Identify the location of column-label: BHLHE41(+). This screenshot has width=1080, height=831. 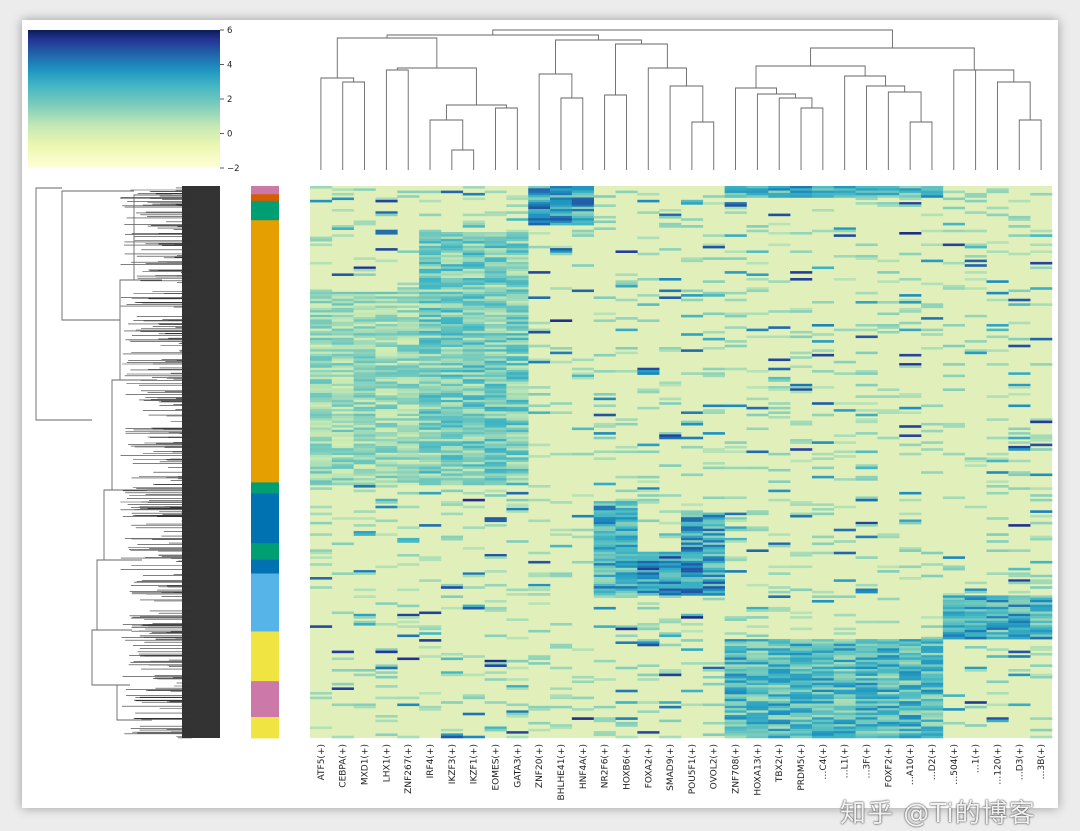
(562, 772).